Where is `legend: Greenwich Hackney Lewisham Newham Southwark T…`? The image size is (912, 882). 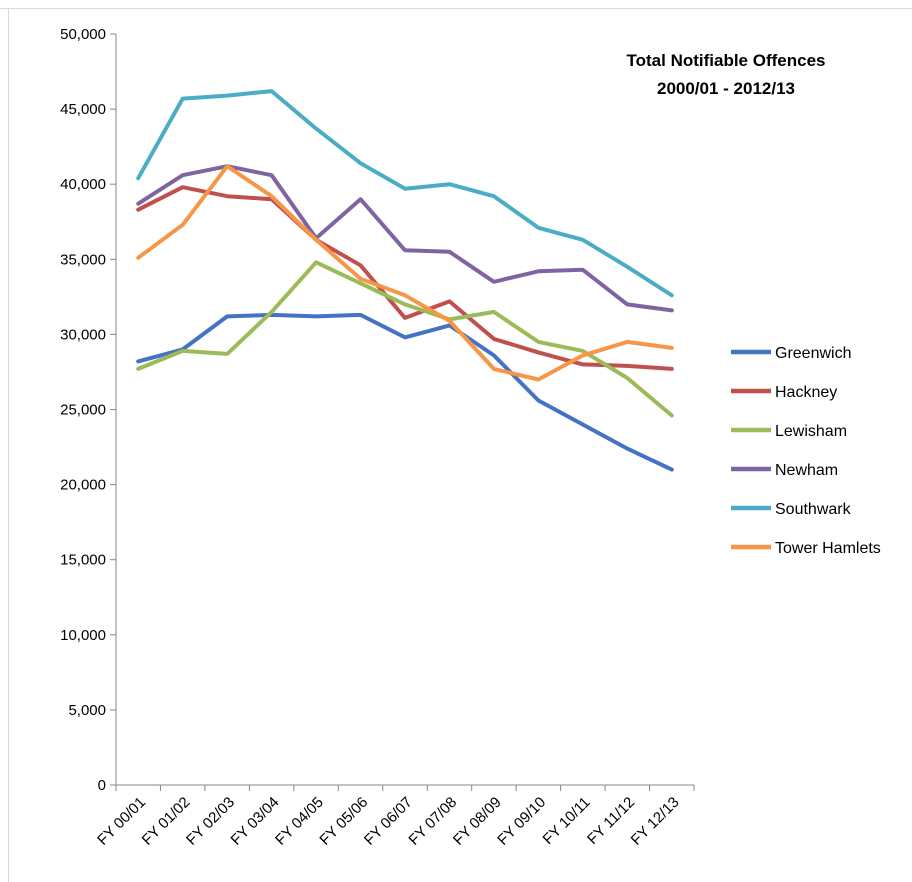
legend: Greenwich Hackney Lewisham Newham Southwark T… is located at coordinates (806, 451).